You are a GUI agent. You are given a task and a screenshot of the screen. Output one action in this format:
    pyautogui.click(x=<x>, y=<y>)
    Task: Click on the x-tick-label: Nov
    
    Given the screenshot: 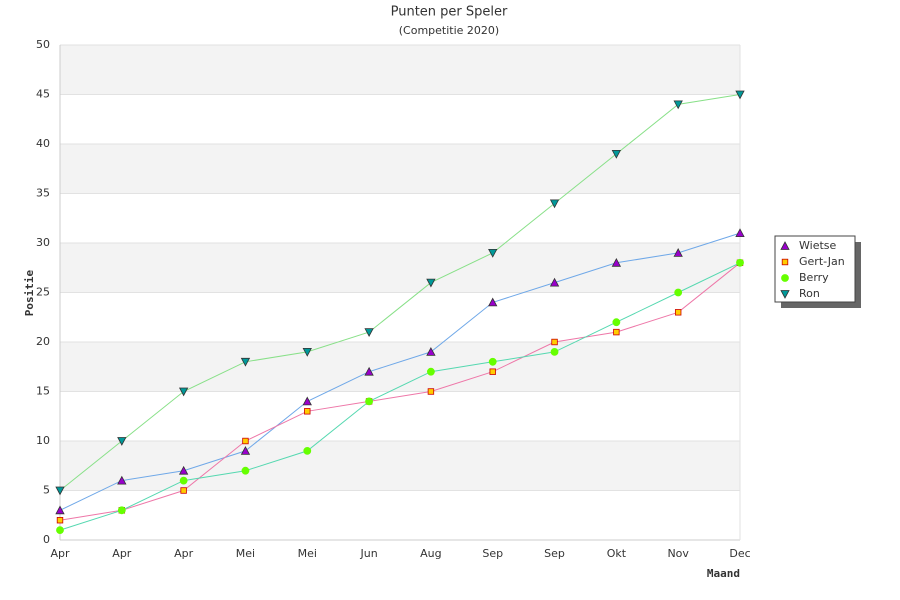 What is the action you would take?
    pyautogui.click(x=678, y=553)
    